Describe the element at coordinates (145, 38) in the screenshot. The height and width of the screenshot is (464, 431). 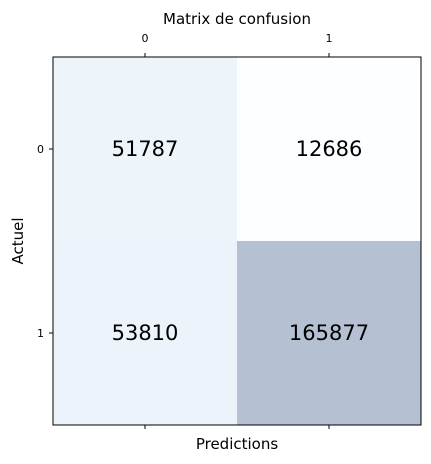
I see `x-tick-label-0: 0` at that location.